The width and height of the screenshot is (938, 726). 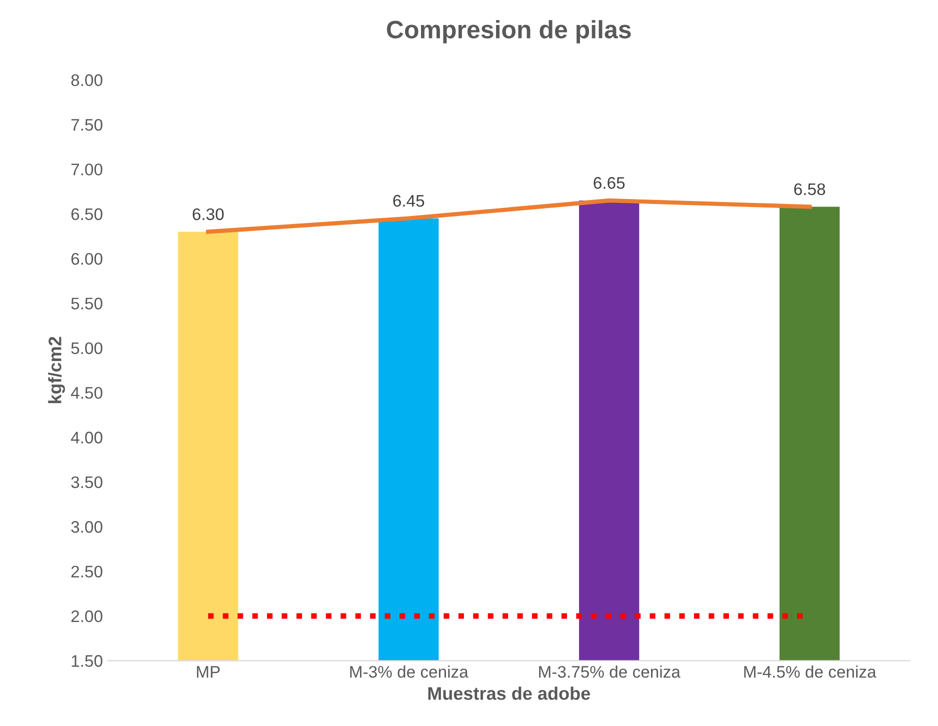 What do you see at coordinates (408, 200) in the screenshot?
I see `data-label: 6.45` at bounding box center [408, 200].